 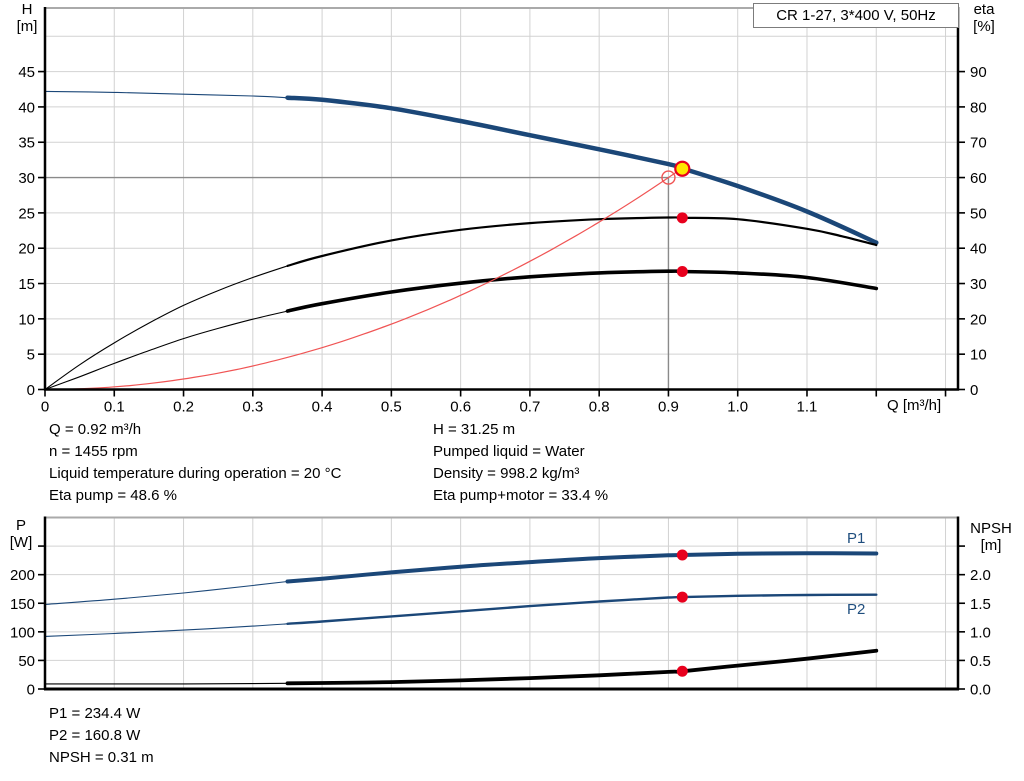 I want to click on p1-point, so click(x=682, y=555).